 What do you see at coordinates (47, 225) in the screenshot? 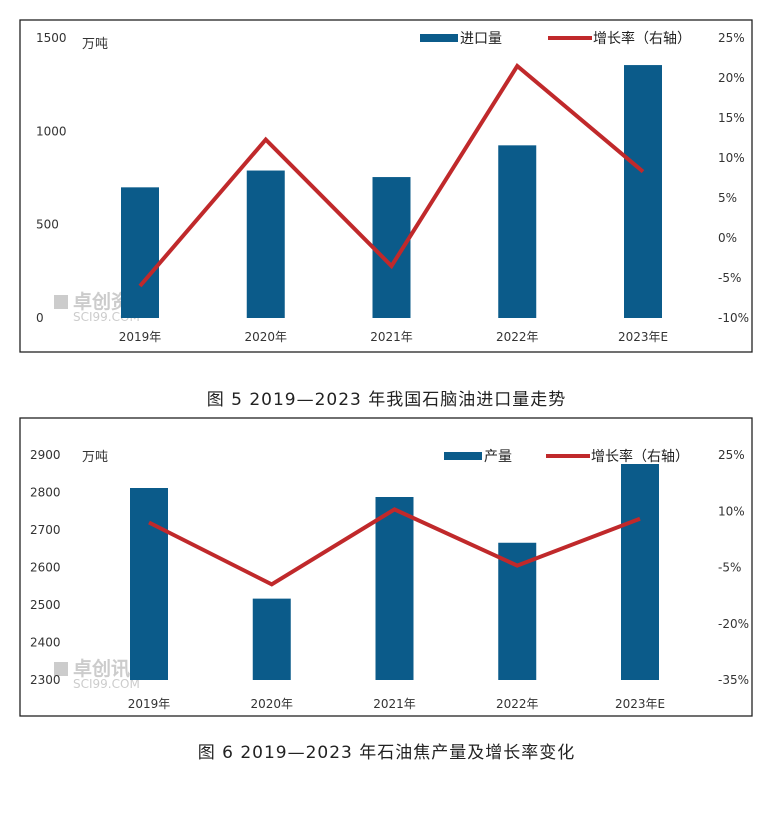
I see `left-tick-label: 500` at bounding box center [47, 225].